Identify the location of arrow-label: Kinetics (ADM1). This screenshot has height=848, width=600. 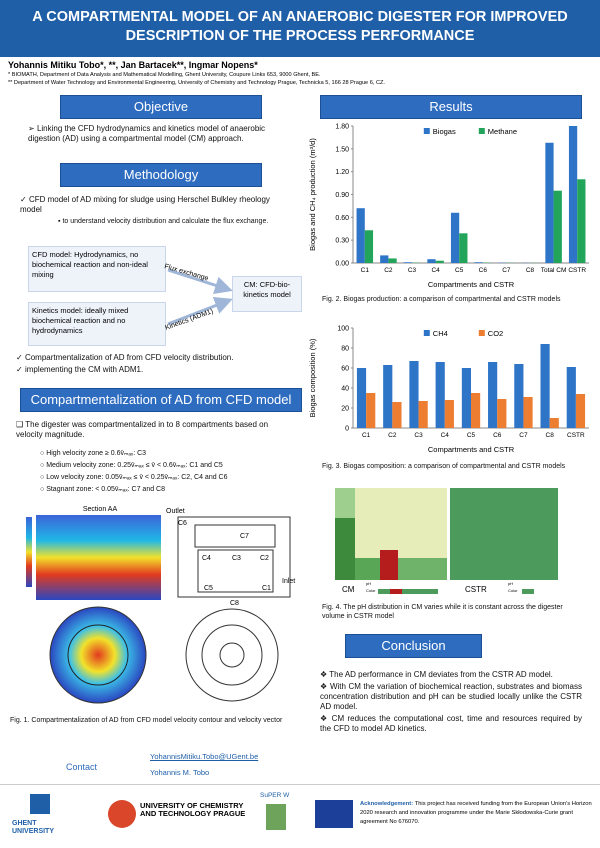
(189, 320).